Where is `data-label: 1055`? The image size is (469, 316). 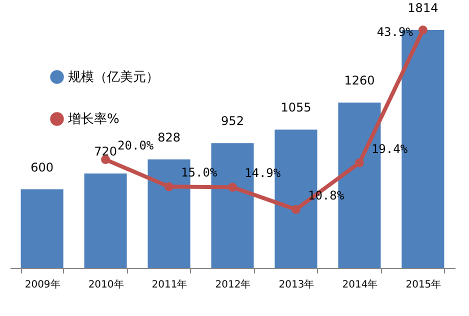
data-label: 1055 is located at coordinates (296, 107).